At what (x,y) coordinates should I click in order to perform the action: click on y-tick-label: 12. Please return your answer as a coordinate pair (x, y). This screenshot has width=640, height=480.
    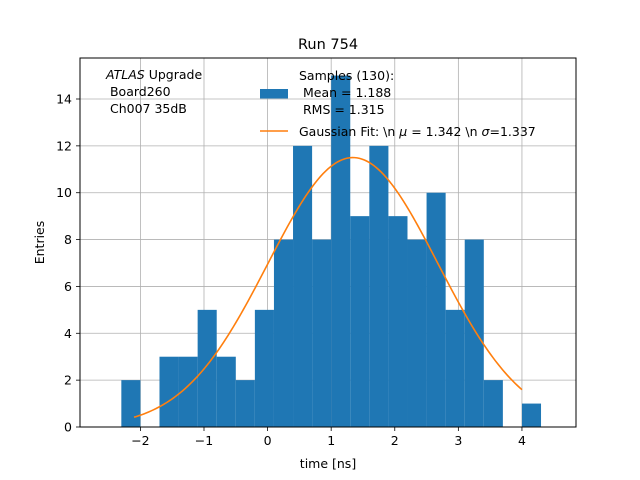
    Looking at the image, I should click on (64, 145).